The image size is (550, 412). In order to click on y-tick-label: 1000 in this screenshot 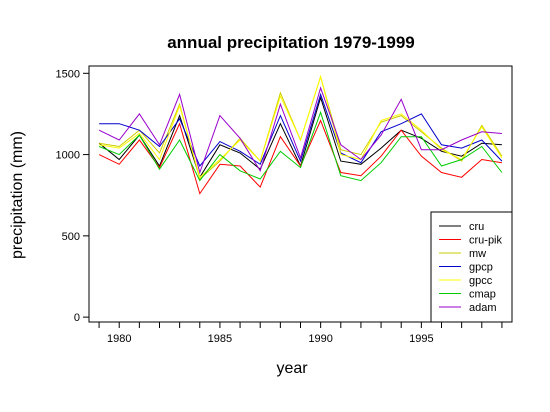, I will do `click(68, 156)`.